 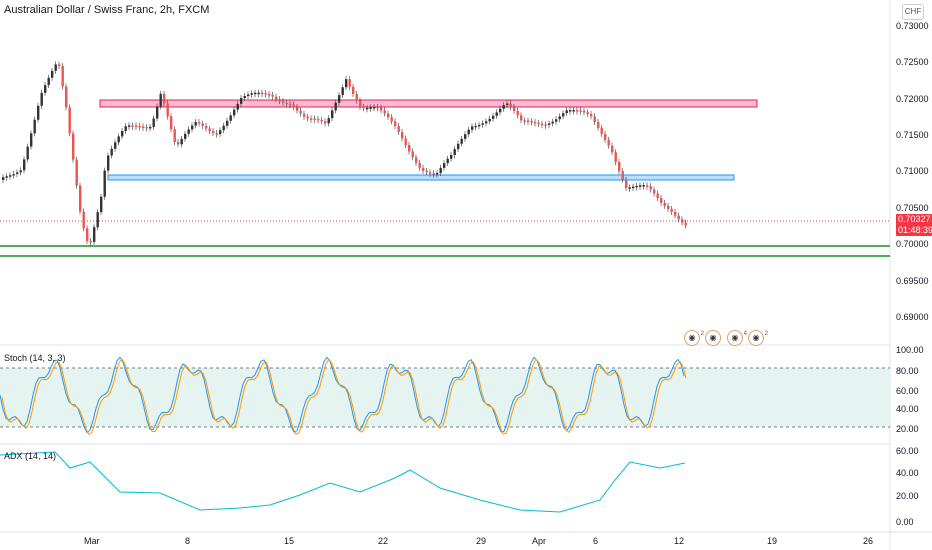 What do you see at coordinates (912, 244) in the screenshot?
I see `price-tick: 0.70000` at bounding box center [912, 244].